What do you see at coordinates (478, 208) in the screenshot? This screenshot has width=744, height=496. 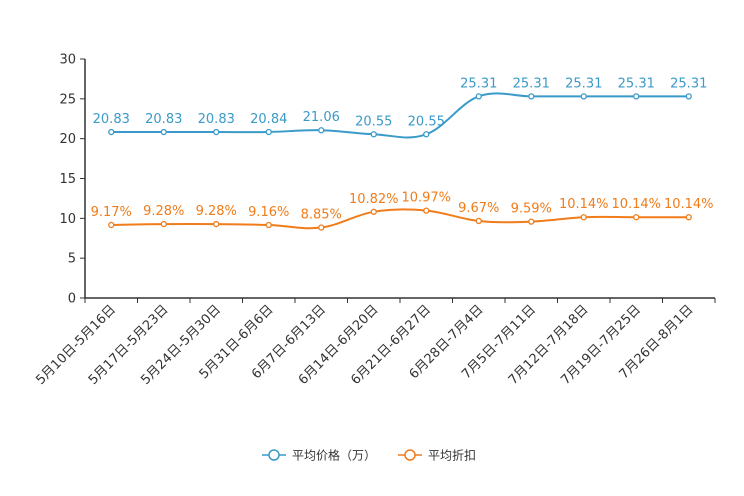 I see `data-label: 9.67%` at bounding box center [478, 208].